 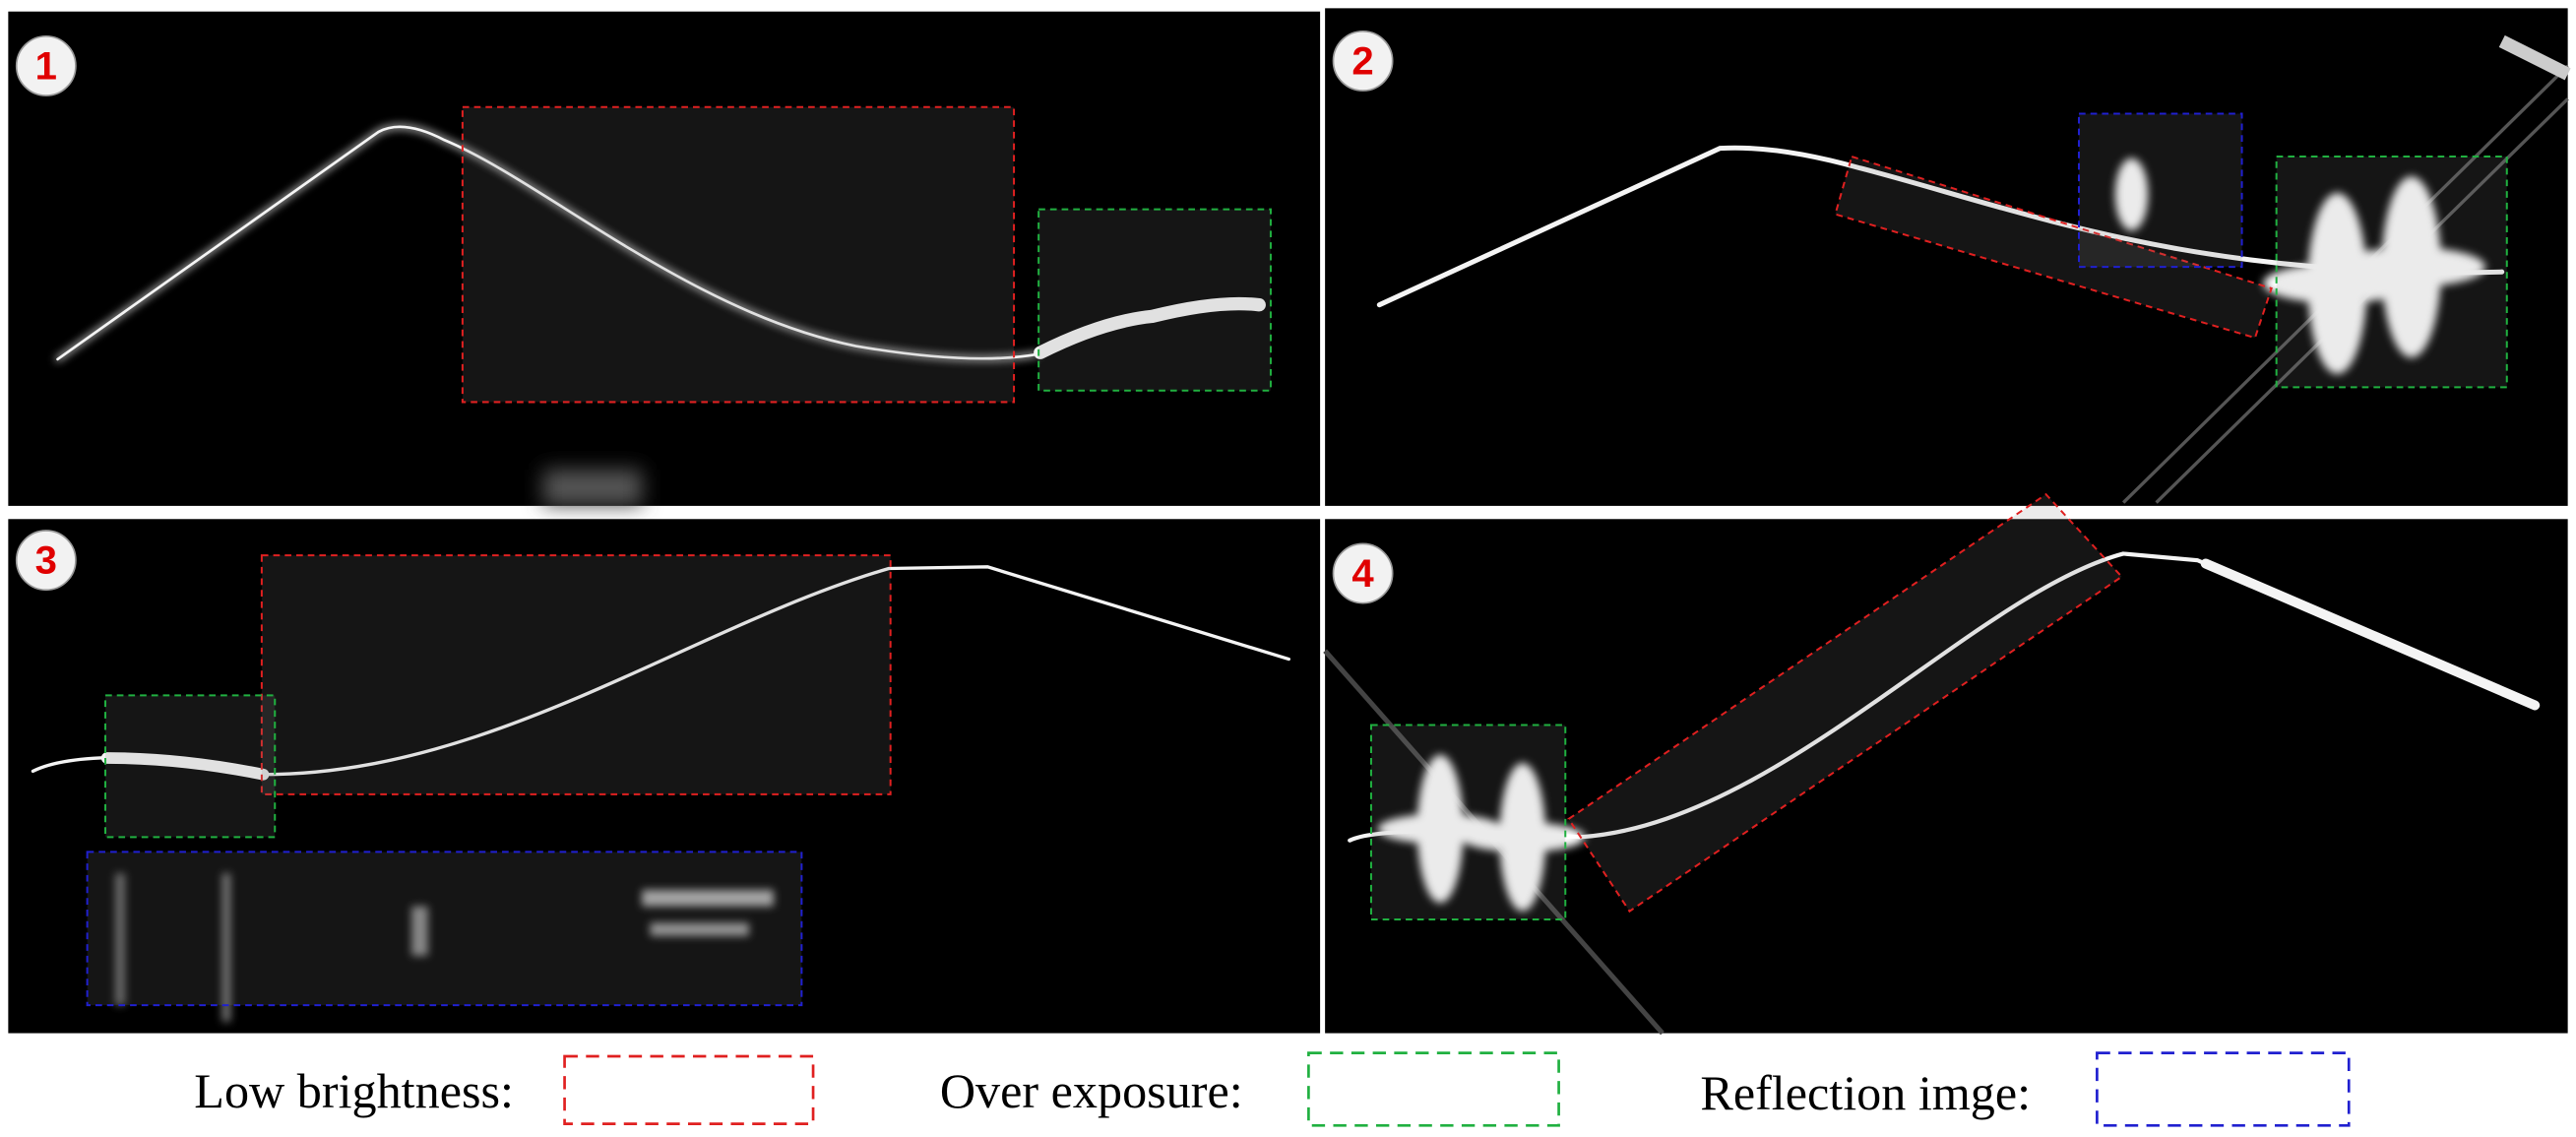 I want to click on panel-number: 4, so click(x=1363, y=573).